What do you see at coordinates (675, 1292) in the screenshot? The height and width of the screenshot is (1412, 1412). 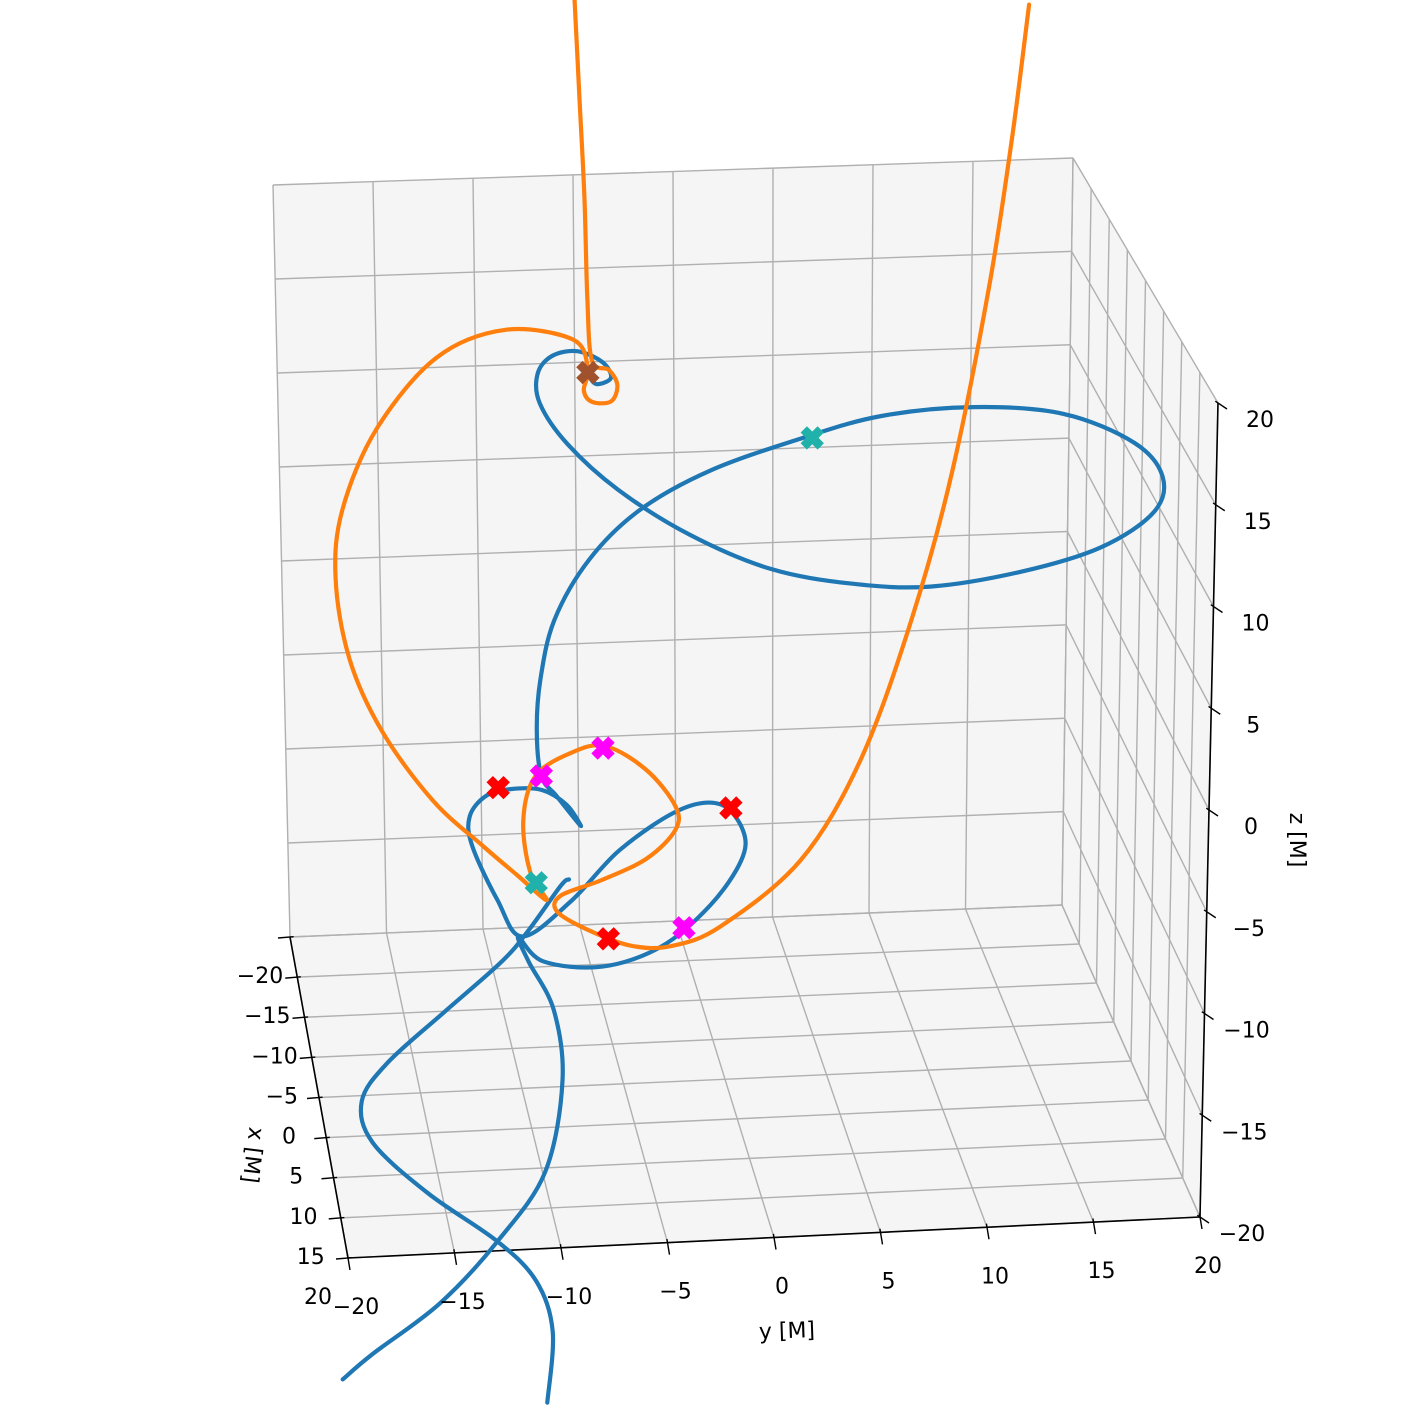 I see `y-tick-label: −5` at bounding box center [675, 1292].